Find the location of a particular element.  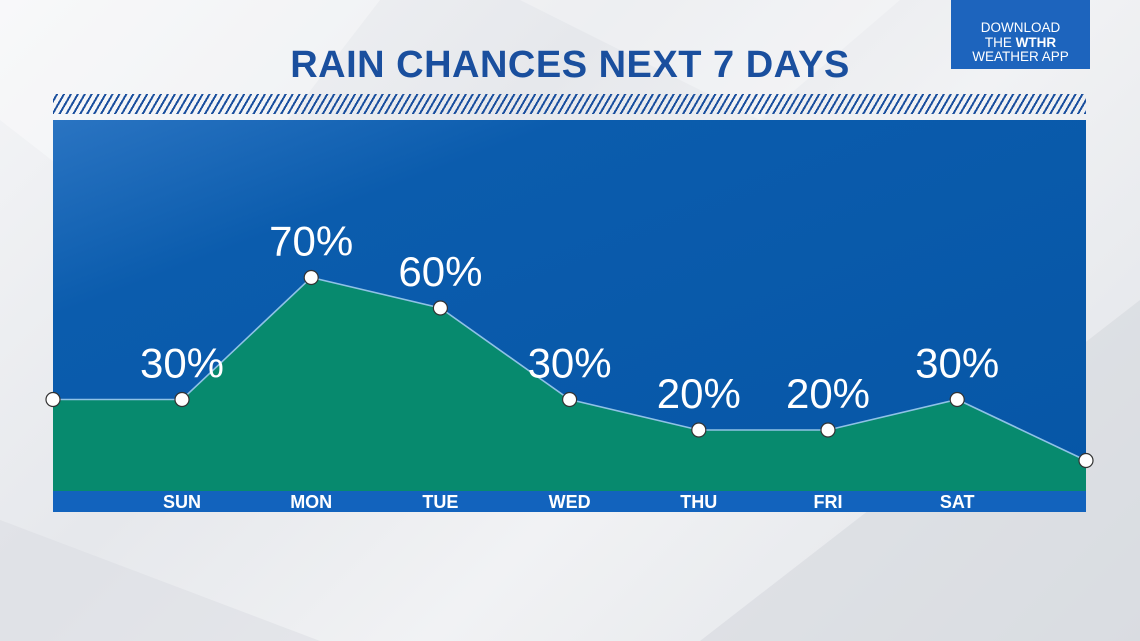

badge-brand: WTHR is located at coordinates (1036, 42).